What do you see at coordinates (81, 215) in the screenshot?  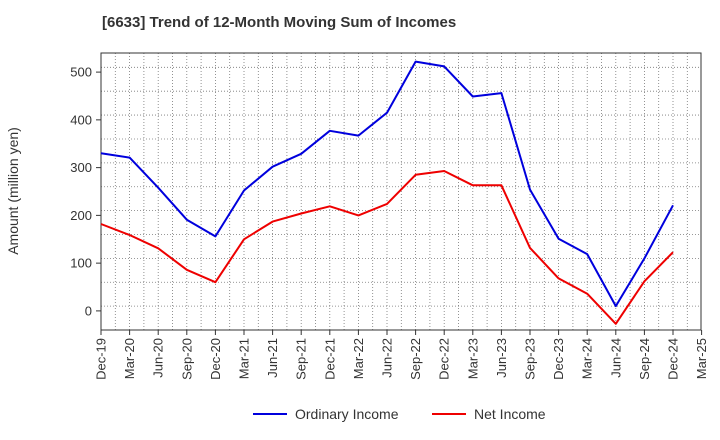 I see `y-tick-label: 200` at bounding box center [81, 215].